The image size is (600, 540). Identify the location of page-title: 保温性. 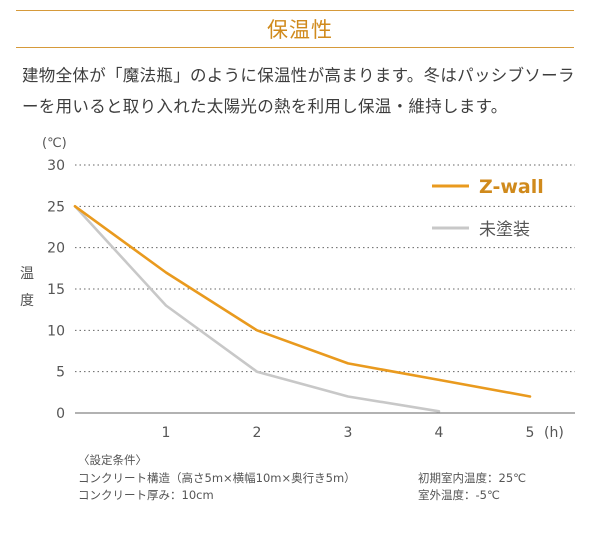
(300, 30).